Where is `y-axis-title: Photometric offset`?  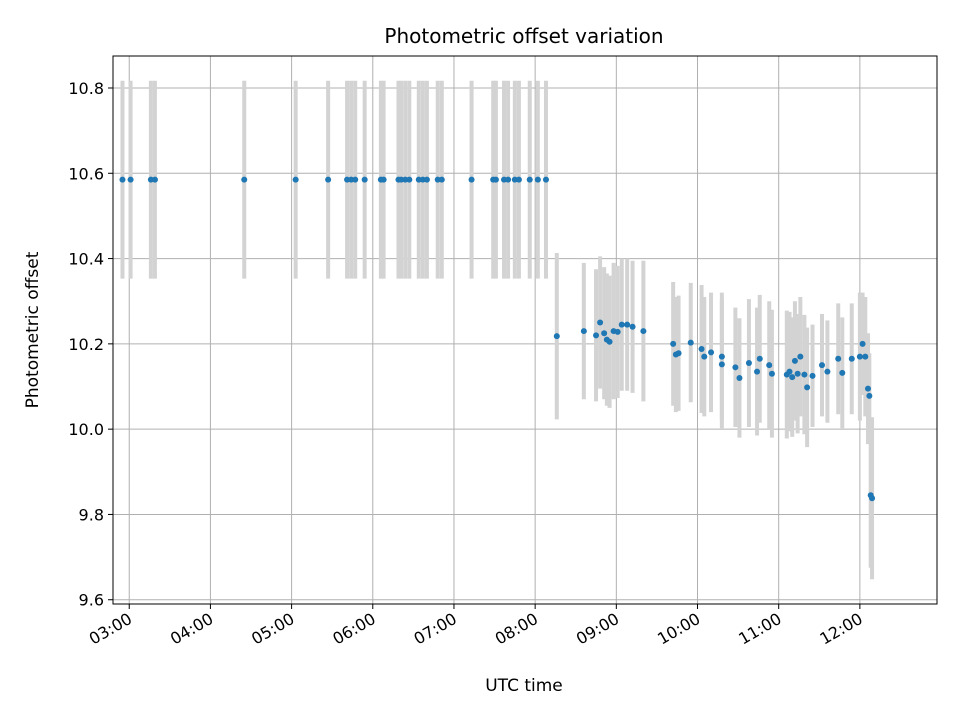 y-axis-title: Photometric offset is located at coordinates (33, 329).